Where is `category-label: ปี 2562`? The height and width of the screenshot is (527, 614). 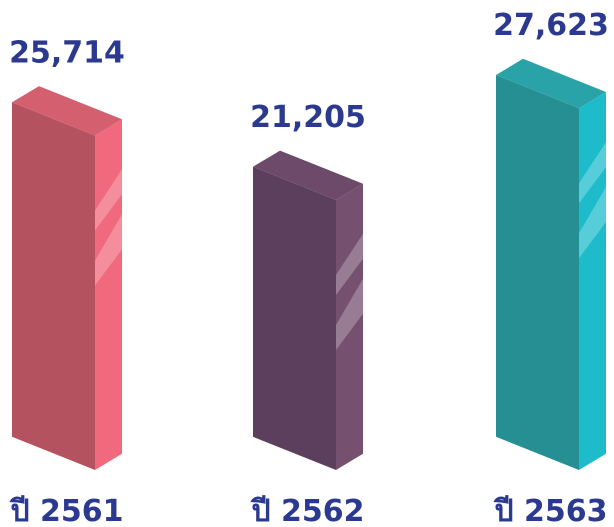 category-label: ปี 2562 is located at coordinates (307, 510).